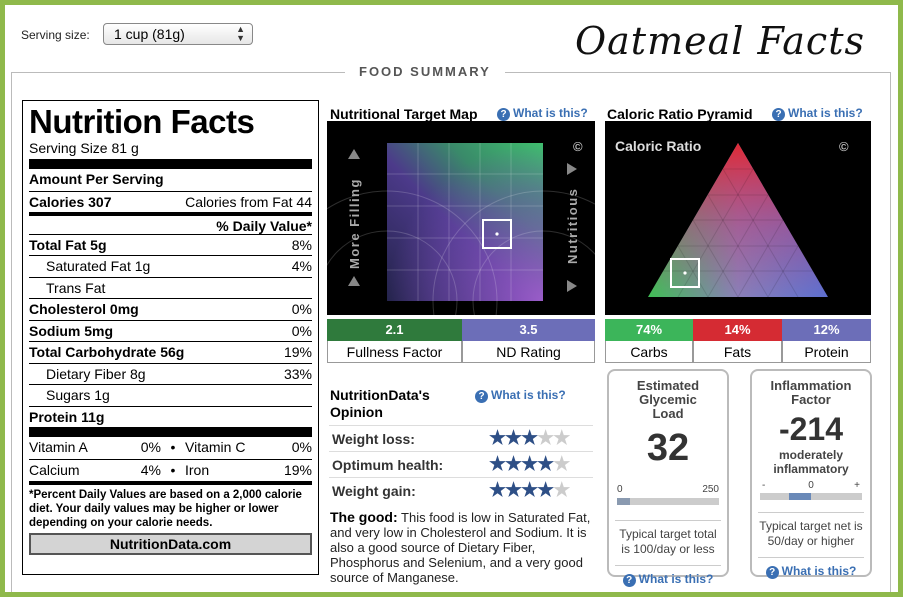 This screenshot has height=597, width=903. Describe the element at coordinates (380, 403) in the screenshot. I see `opinion-title: NutritionData's Opinion` at that location.